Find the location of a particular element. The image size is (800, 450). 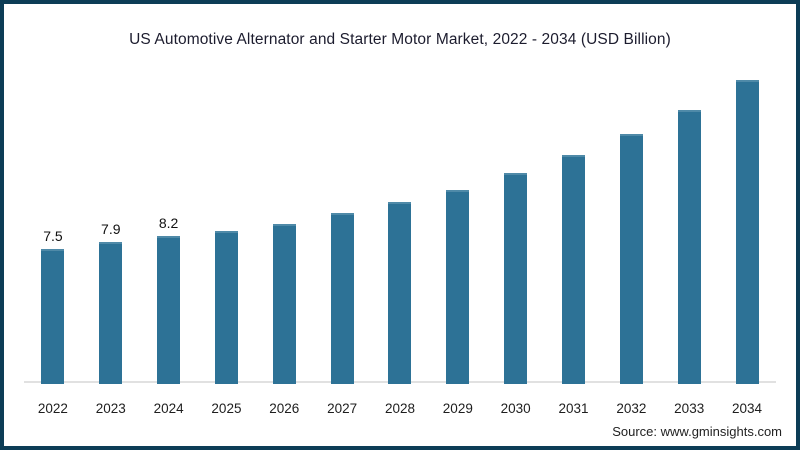

bar-2029 is located at coordinates (458, 286).